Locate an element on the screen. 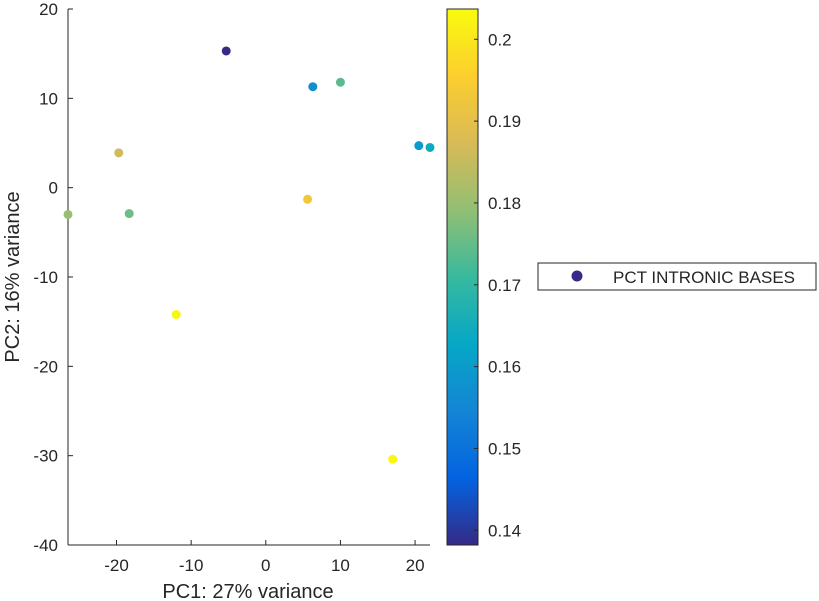 Image resolution: width=819 pixels, height=601 pixels. legend: PCT INTRONIC BASES is located at coordinates (677, 276).